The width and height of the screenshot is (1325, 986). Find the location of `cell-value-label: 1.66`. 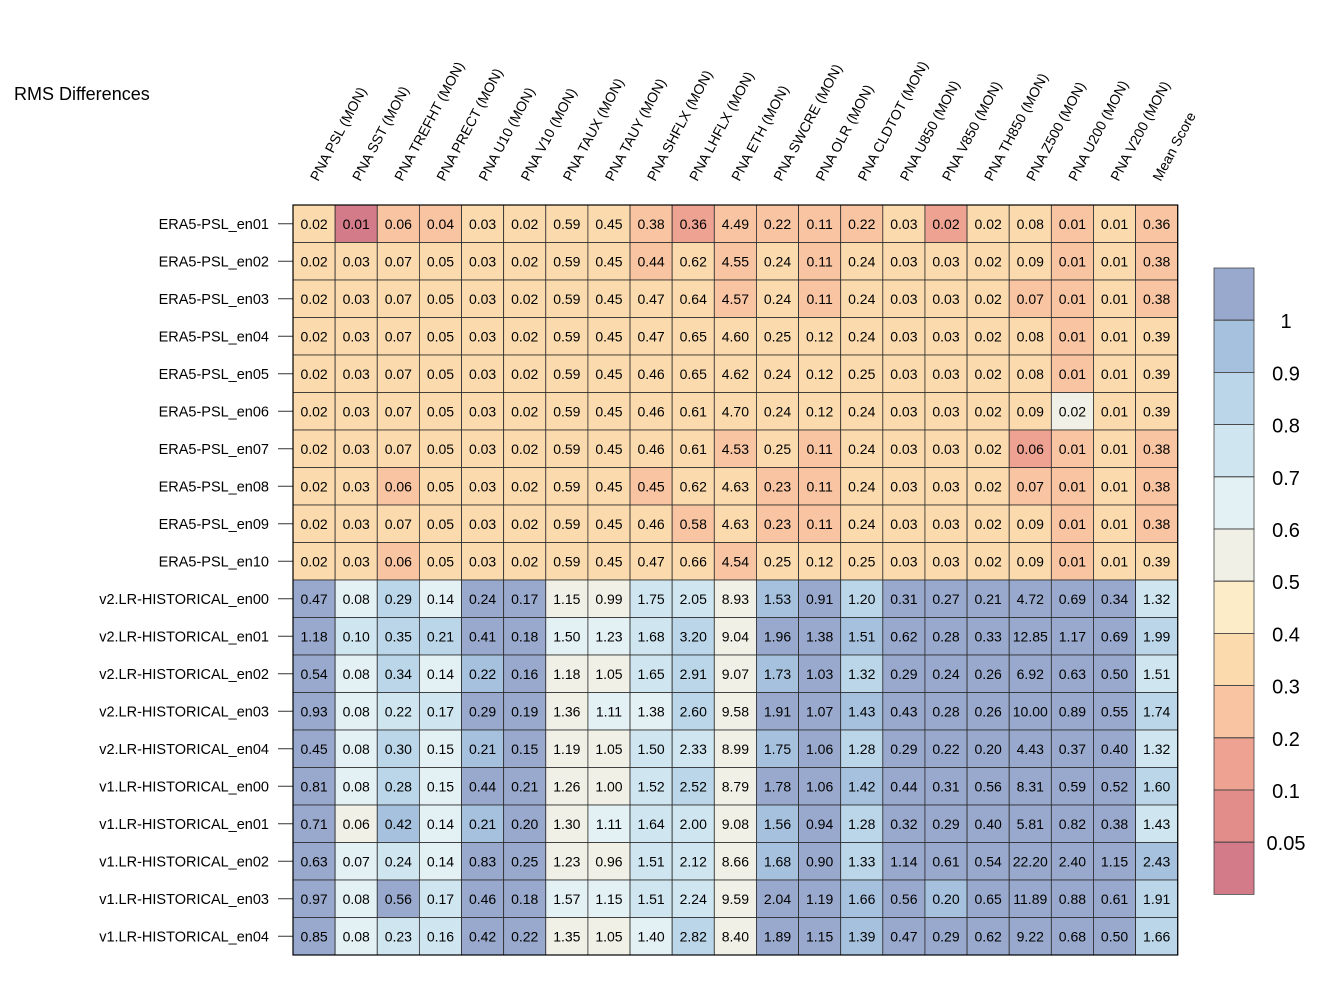

cell-value-label: 1.66 is located at coordinates (1156, 936).